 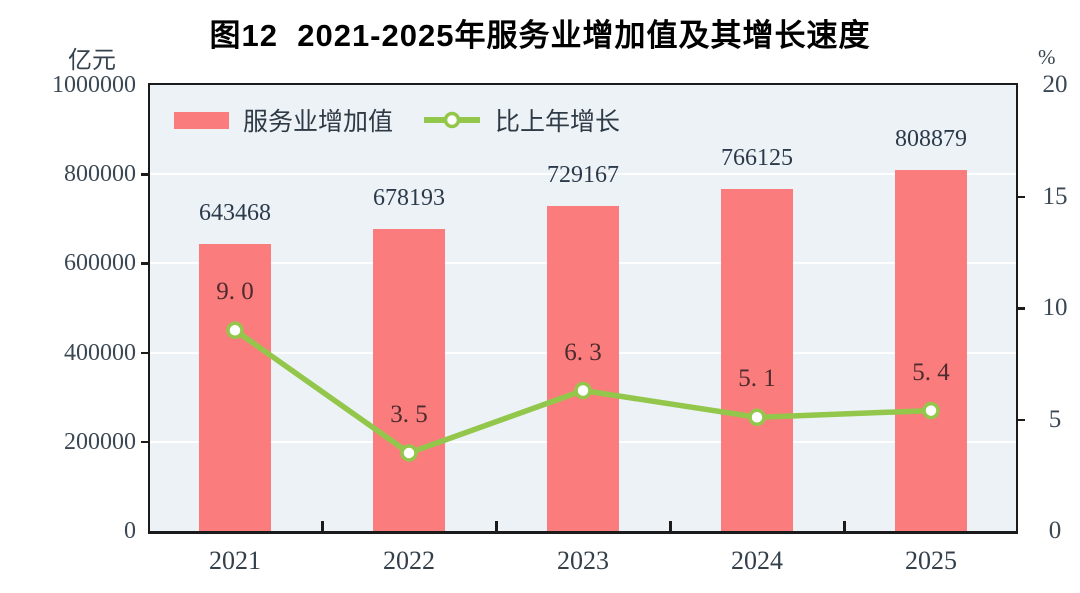 I want to click on growth-value-label-2023: 6. 3, so click(x=583, y=352).